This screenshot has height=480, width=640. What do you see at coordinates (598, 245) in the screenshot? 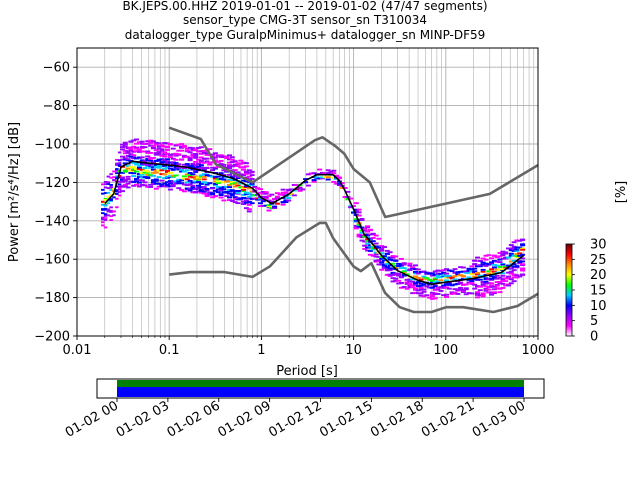
I see `colorbar-tick-label: 30` at bounding box center [598, 245].